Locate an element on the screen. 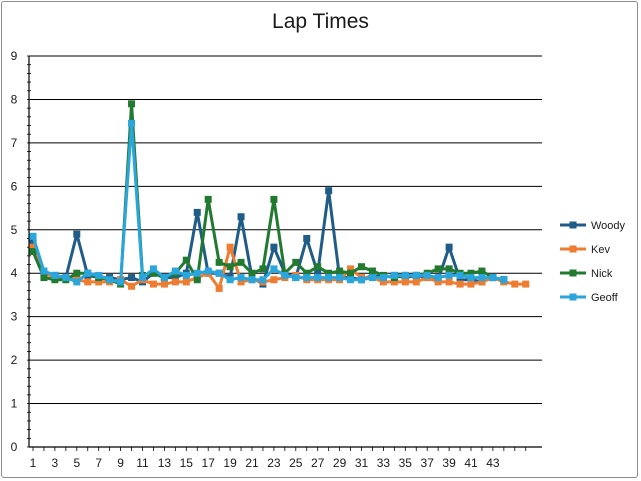 The width and height of the screenshot is (641, 481). y-tick-label: 5 is located at coordinates (14, 230).